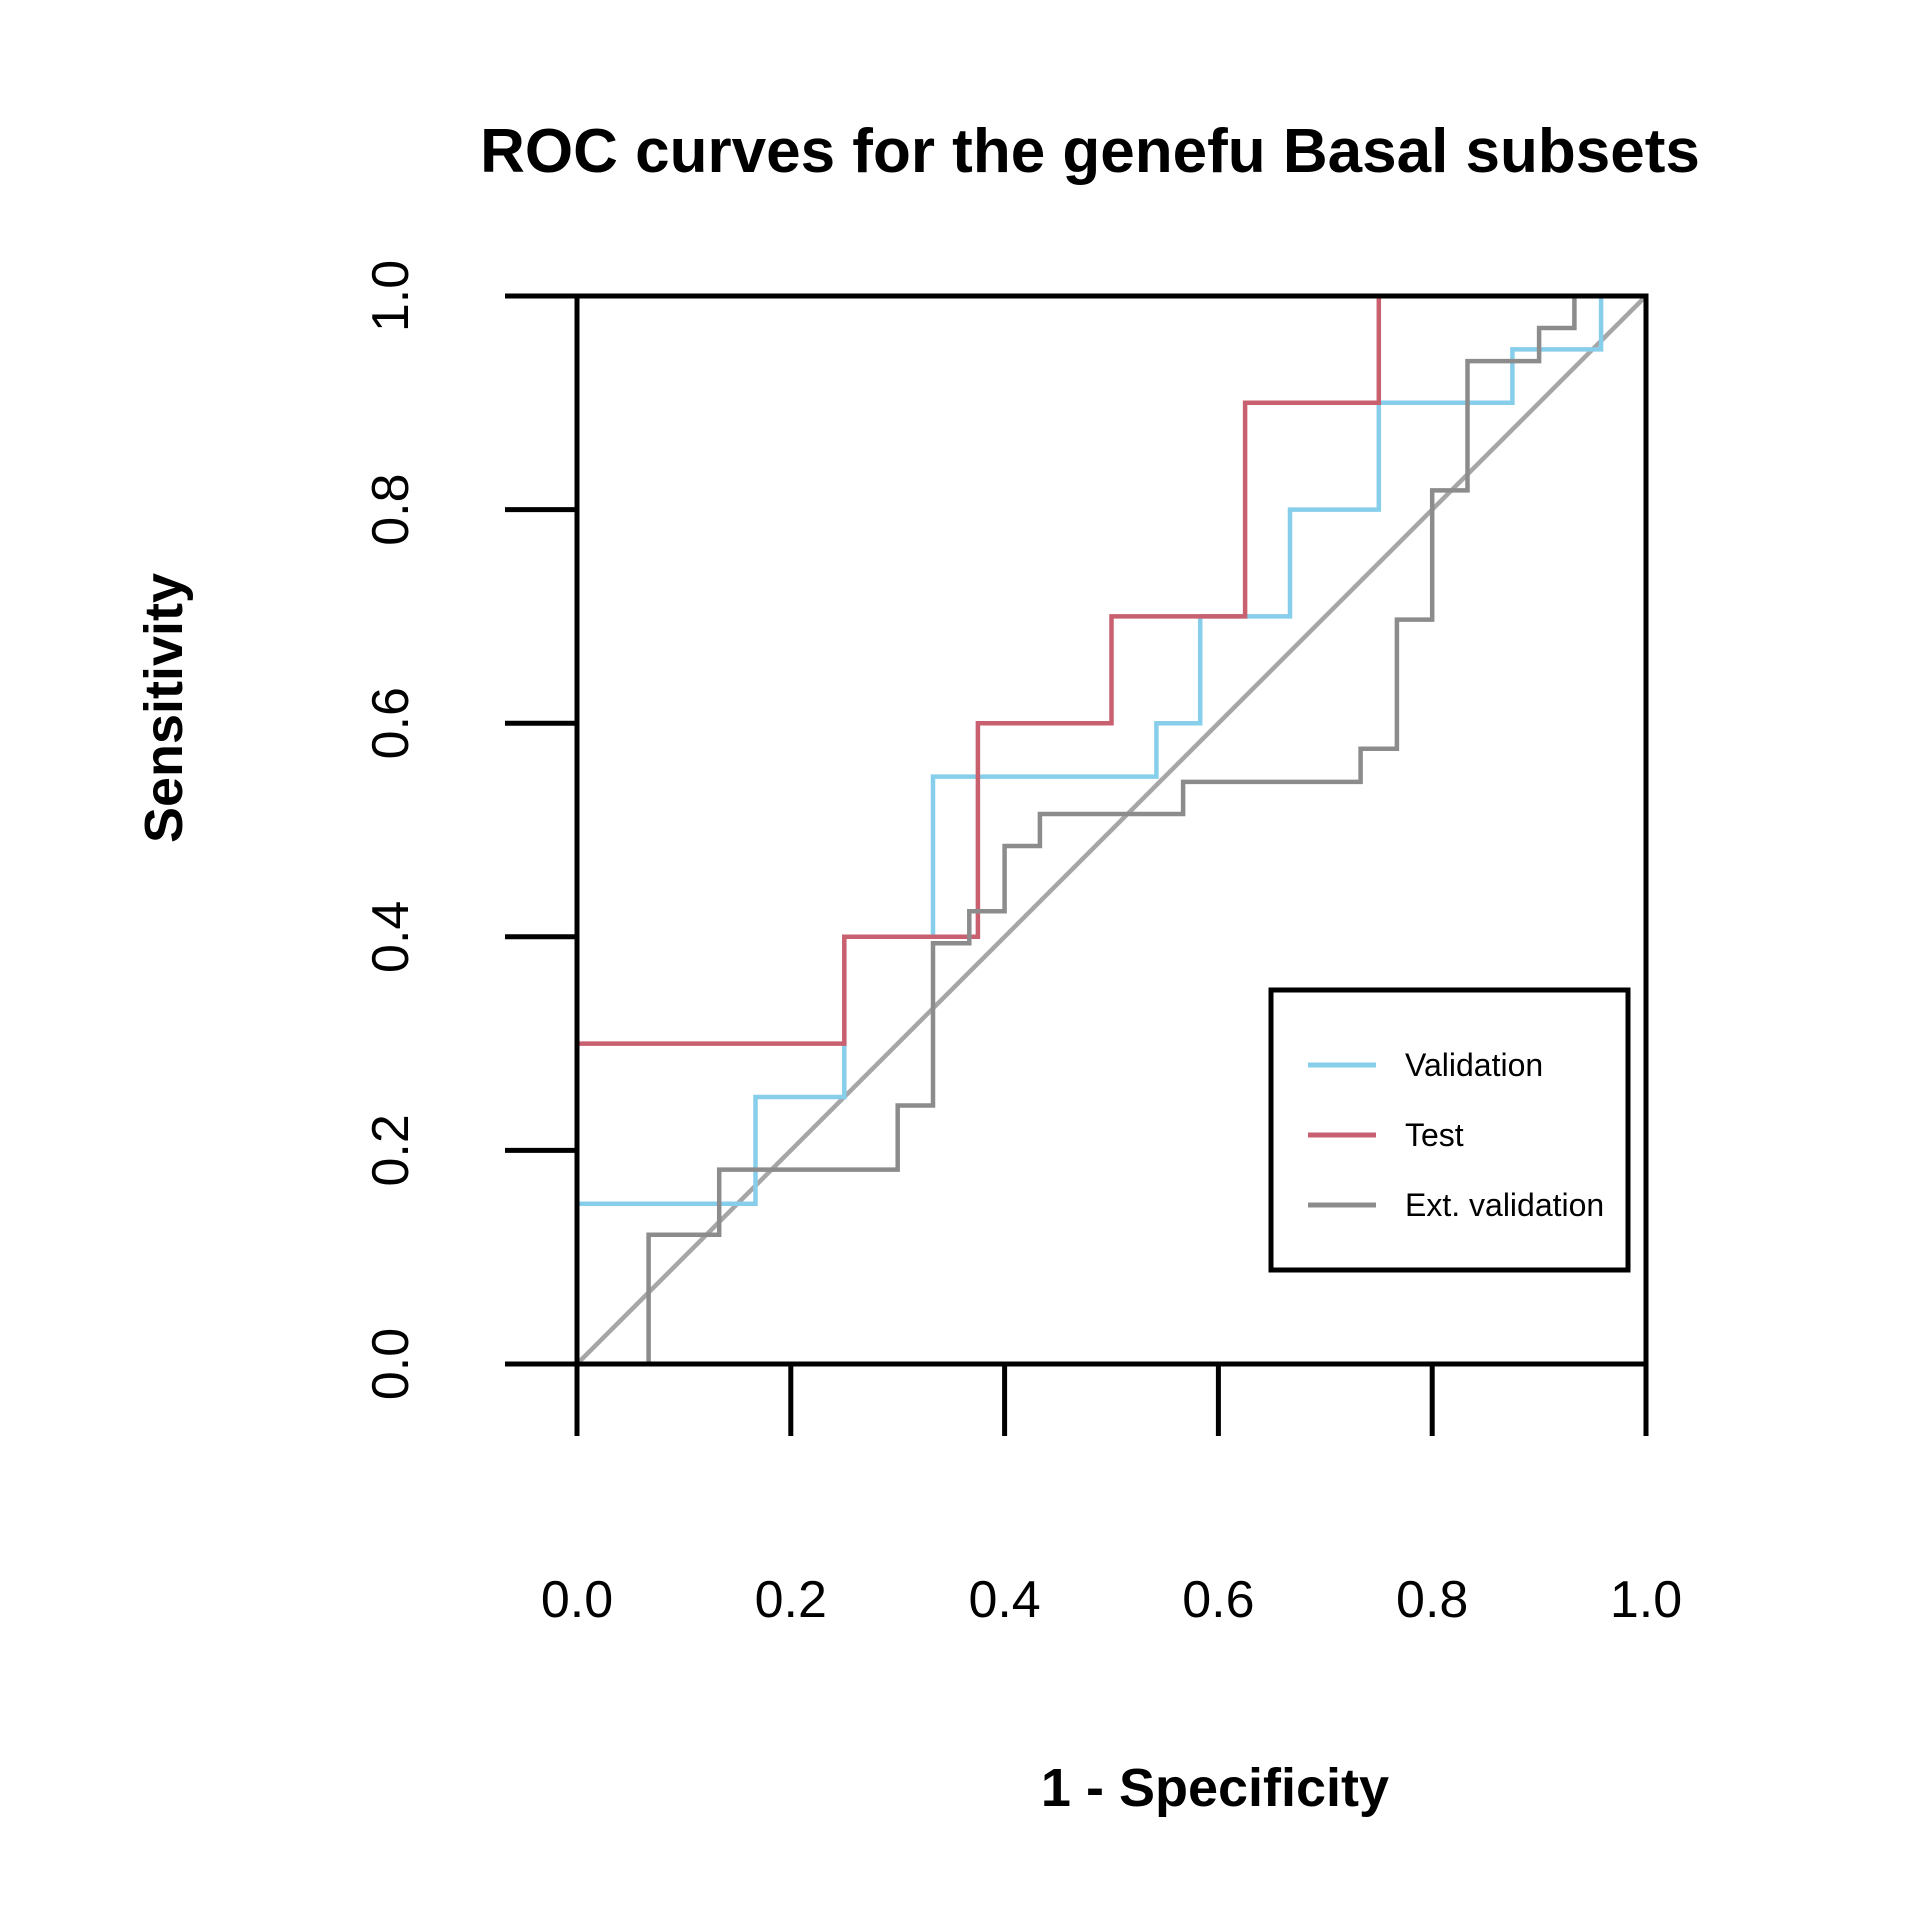  What do you see at coordinates (791, 1600) in the screenshot?
I see `x-tick-label-1: 0.2` at bounding box center [791, 1600].